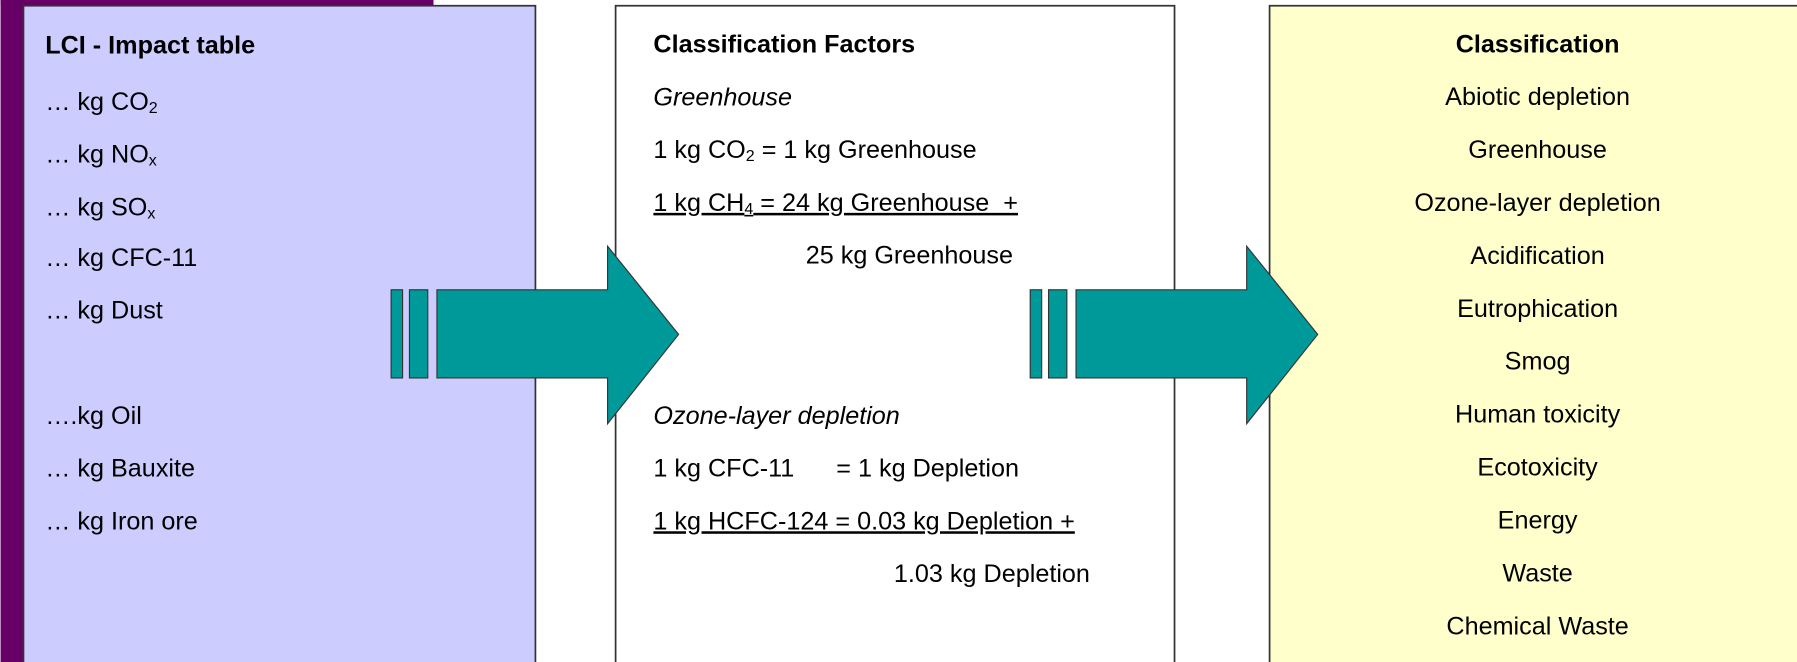  What do you see at coordinates (217, 3) in the screenshot?
I see `top-bar` at bounding box center [217, 3].